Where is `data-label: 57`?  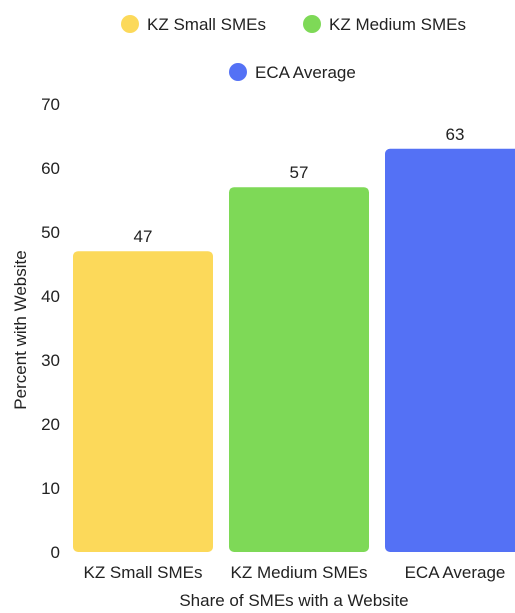
data-label: 57 is located at coordinates (299, 172).